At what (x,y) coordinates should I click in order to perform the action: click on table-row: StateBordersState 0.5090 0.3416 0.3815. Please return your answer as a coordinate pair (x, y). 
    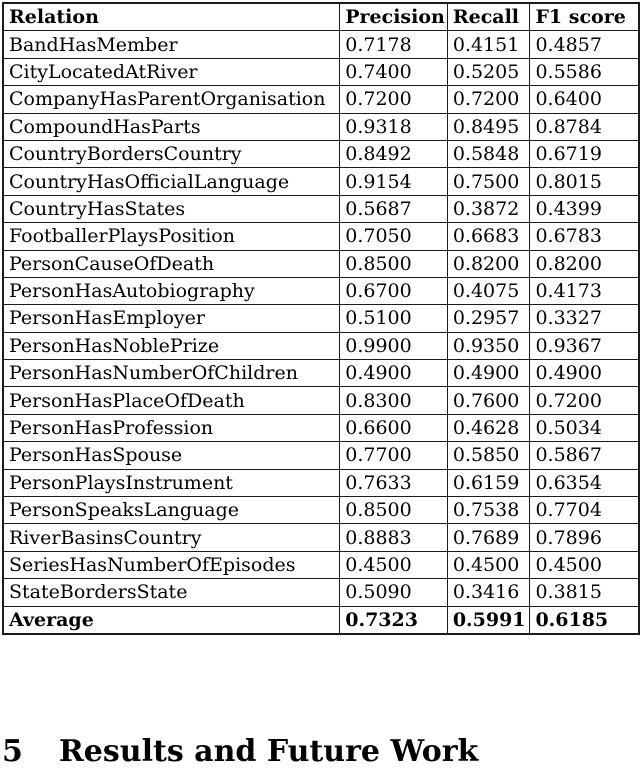
    Looking at the image, I should click on (321, 592).